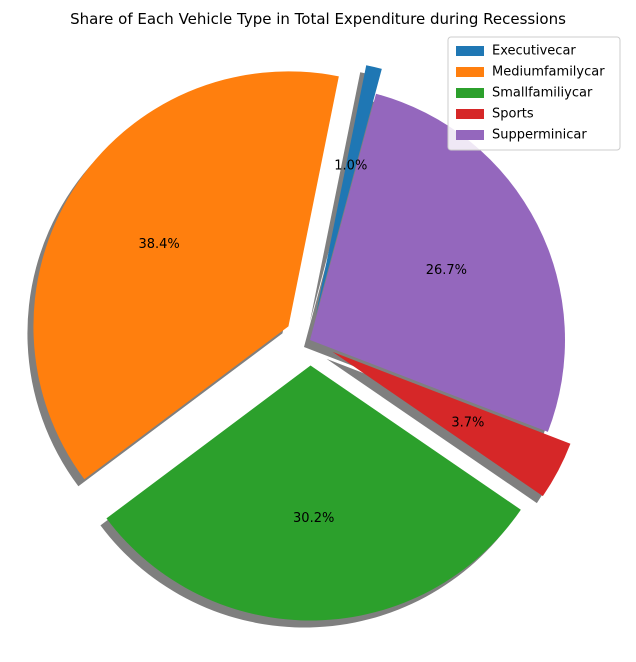  I want to click on pie-slice-sports, so click(451, 424).